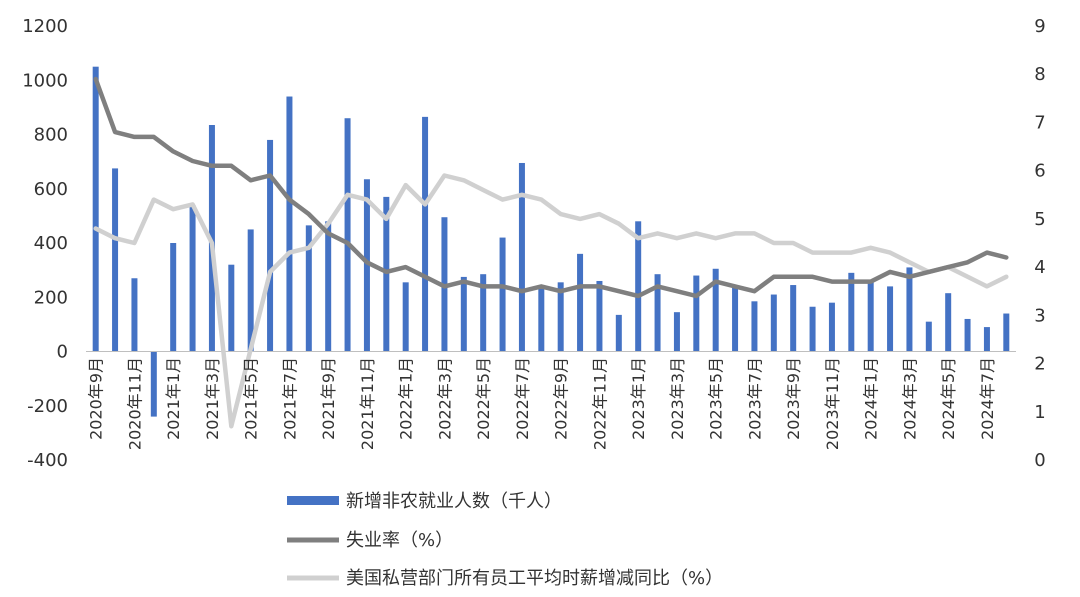 Image resolution: width=1080 pixels, height=597 pixels. Describe the element at coordinates (909, 398) in the screenshot. I see `x-tick-label: 2024年3月` at that location.